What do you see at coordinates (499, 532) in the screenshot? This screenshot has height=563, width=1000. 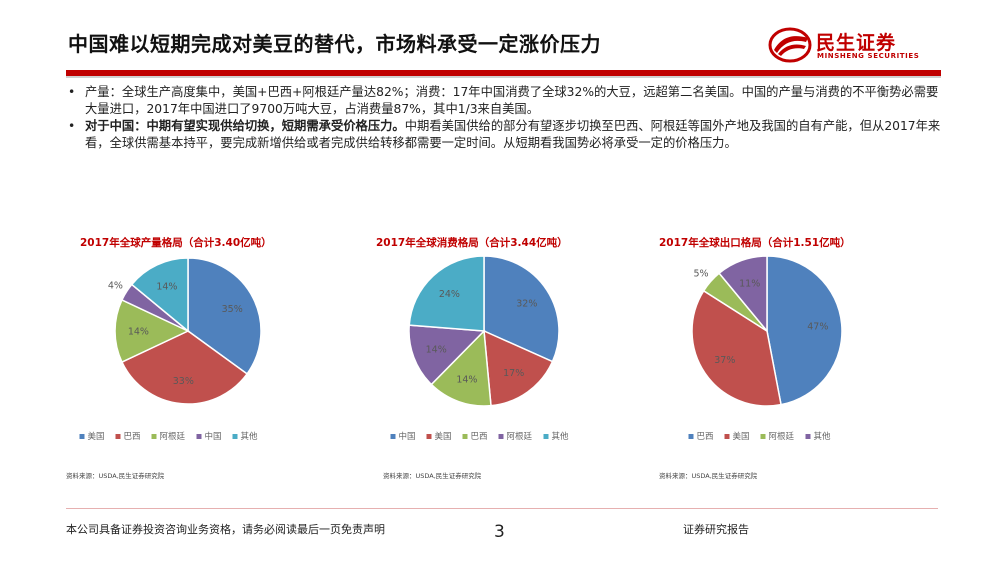 I see `page-number: 3` at bounding box center [499, 532].